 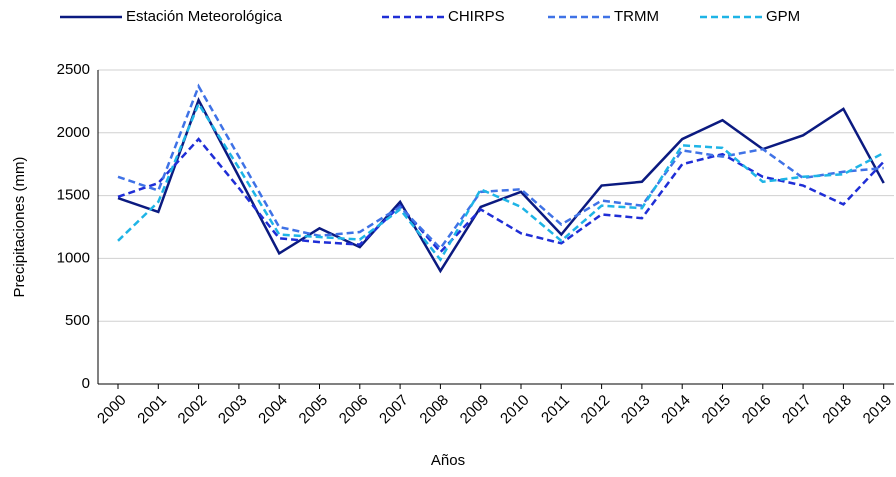 I want to click on x-tick-label: 2005, so click(x=314, y=410).